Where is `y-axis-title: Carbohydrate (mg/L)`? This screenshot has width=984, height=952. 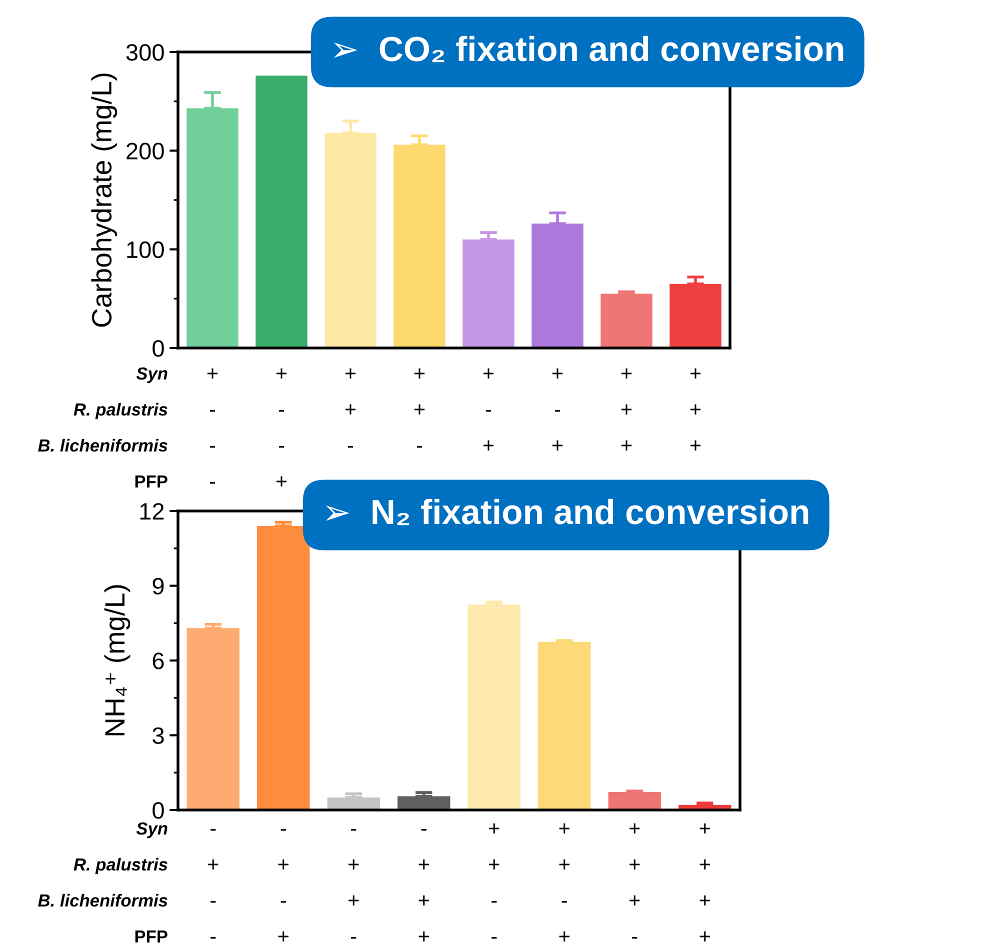 y-axis-title: Carbohydrate (mg/L) is located at coordinates (104, 200).